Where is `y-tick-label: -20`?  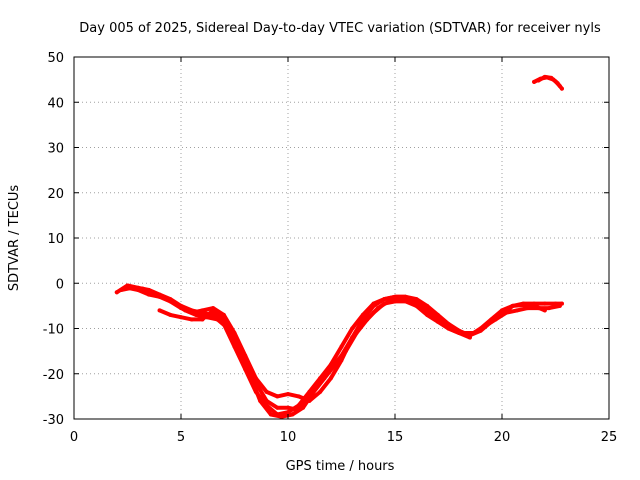
y-tick-label: -20 is located at coordinates (53, 375).